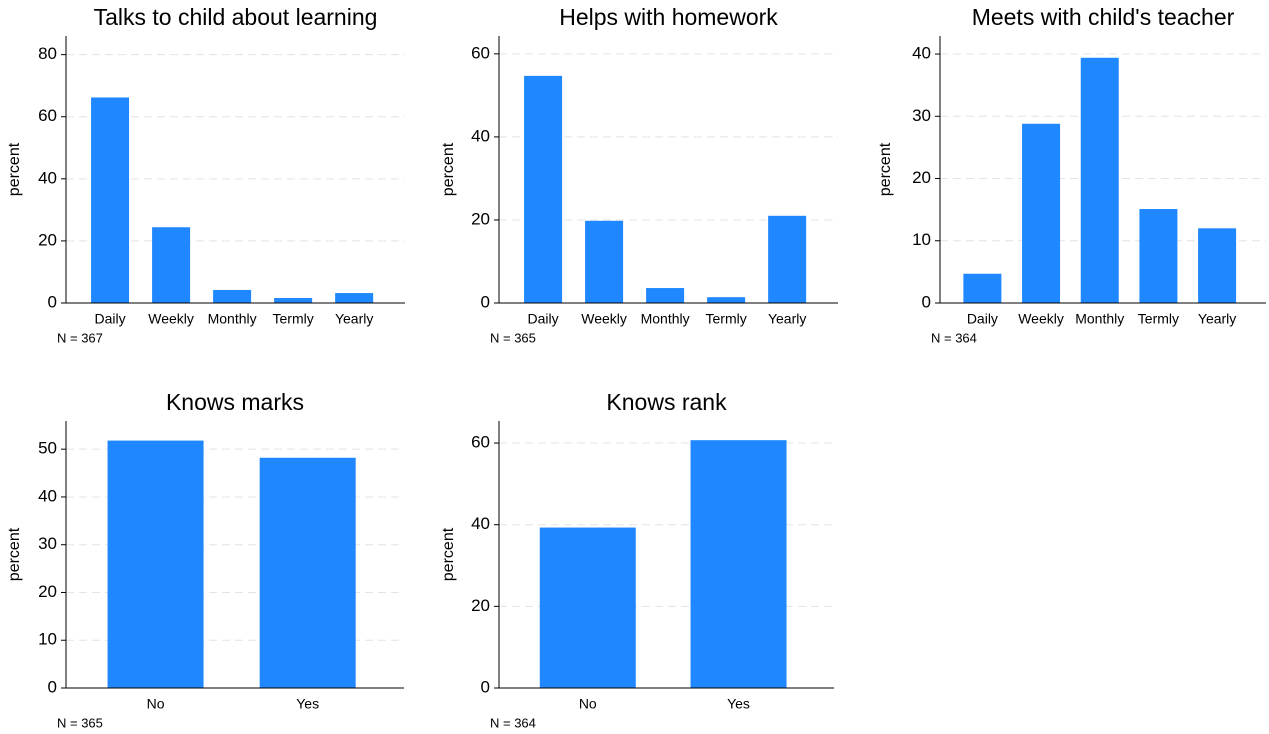 The height and width of the screenshot is (734, 1269). I want to click on chart-title: Talks to child about learning, so click(236, 17).